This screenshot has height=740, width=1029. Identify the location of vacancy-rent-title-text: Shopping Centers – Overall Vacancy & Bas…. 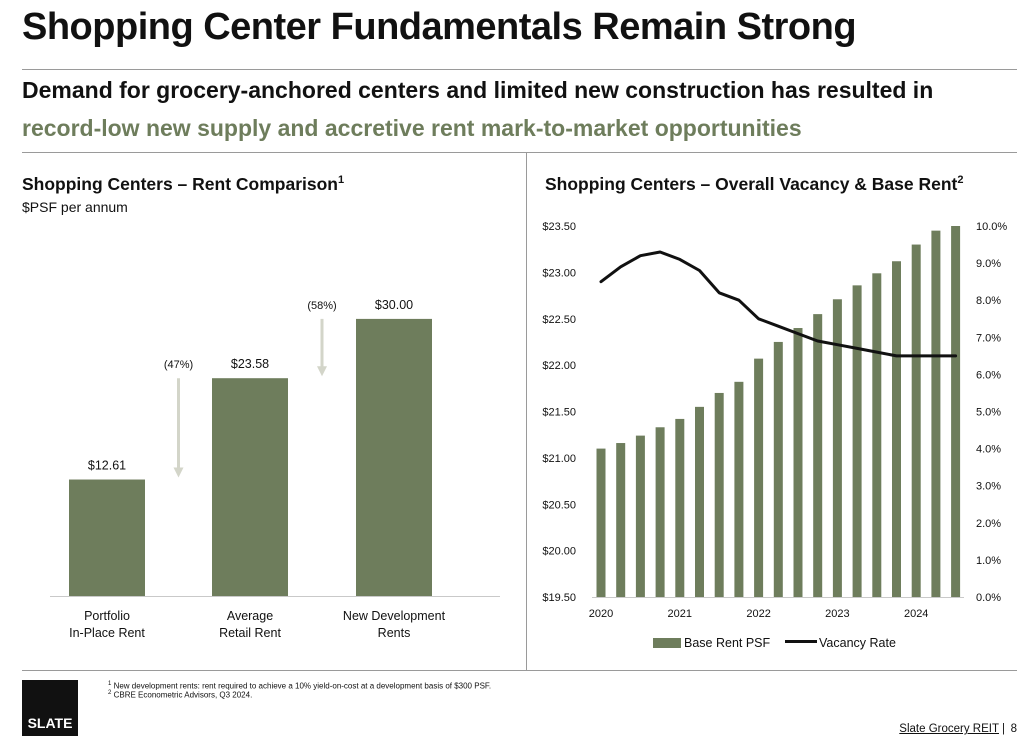
(751, 184).